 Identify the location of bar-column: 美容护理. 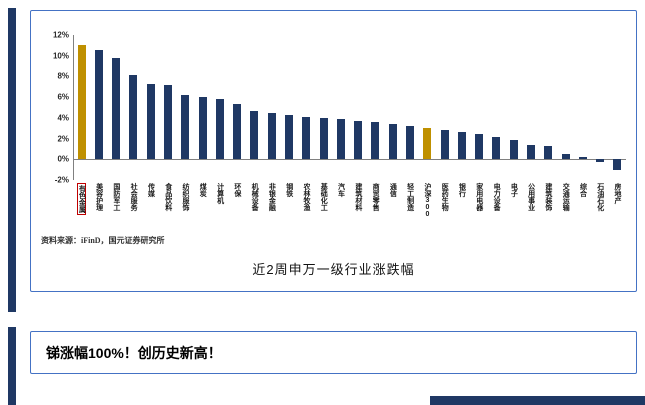
(98, 136).